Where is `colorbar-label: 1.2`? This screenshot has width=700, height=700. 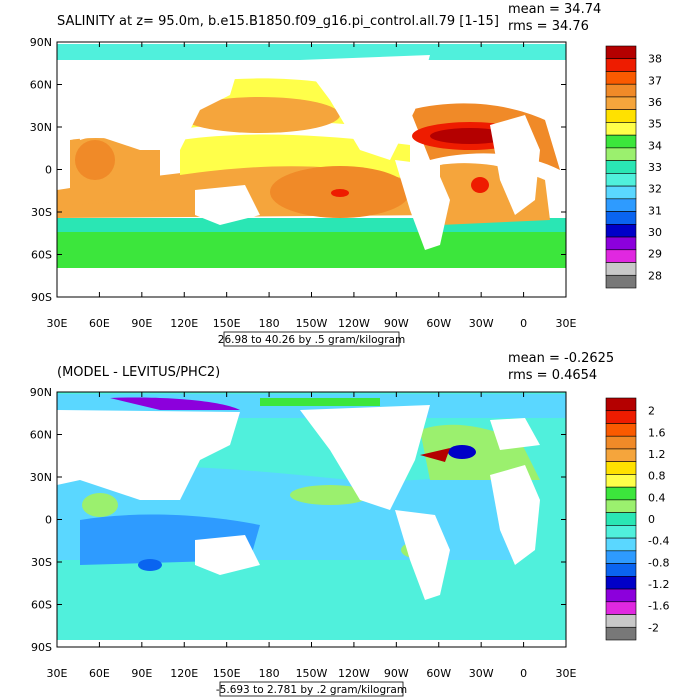
colorbar-label: 1.2 is located at coordinates (657, 454).